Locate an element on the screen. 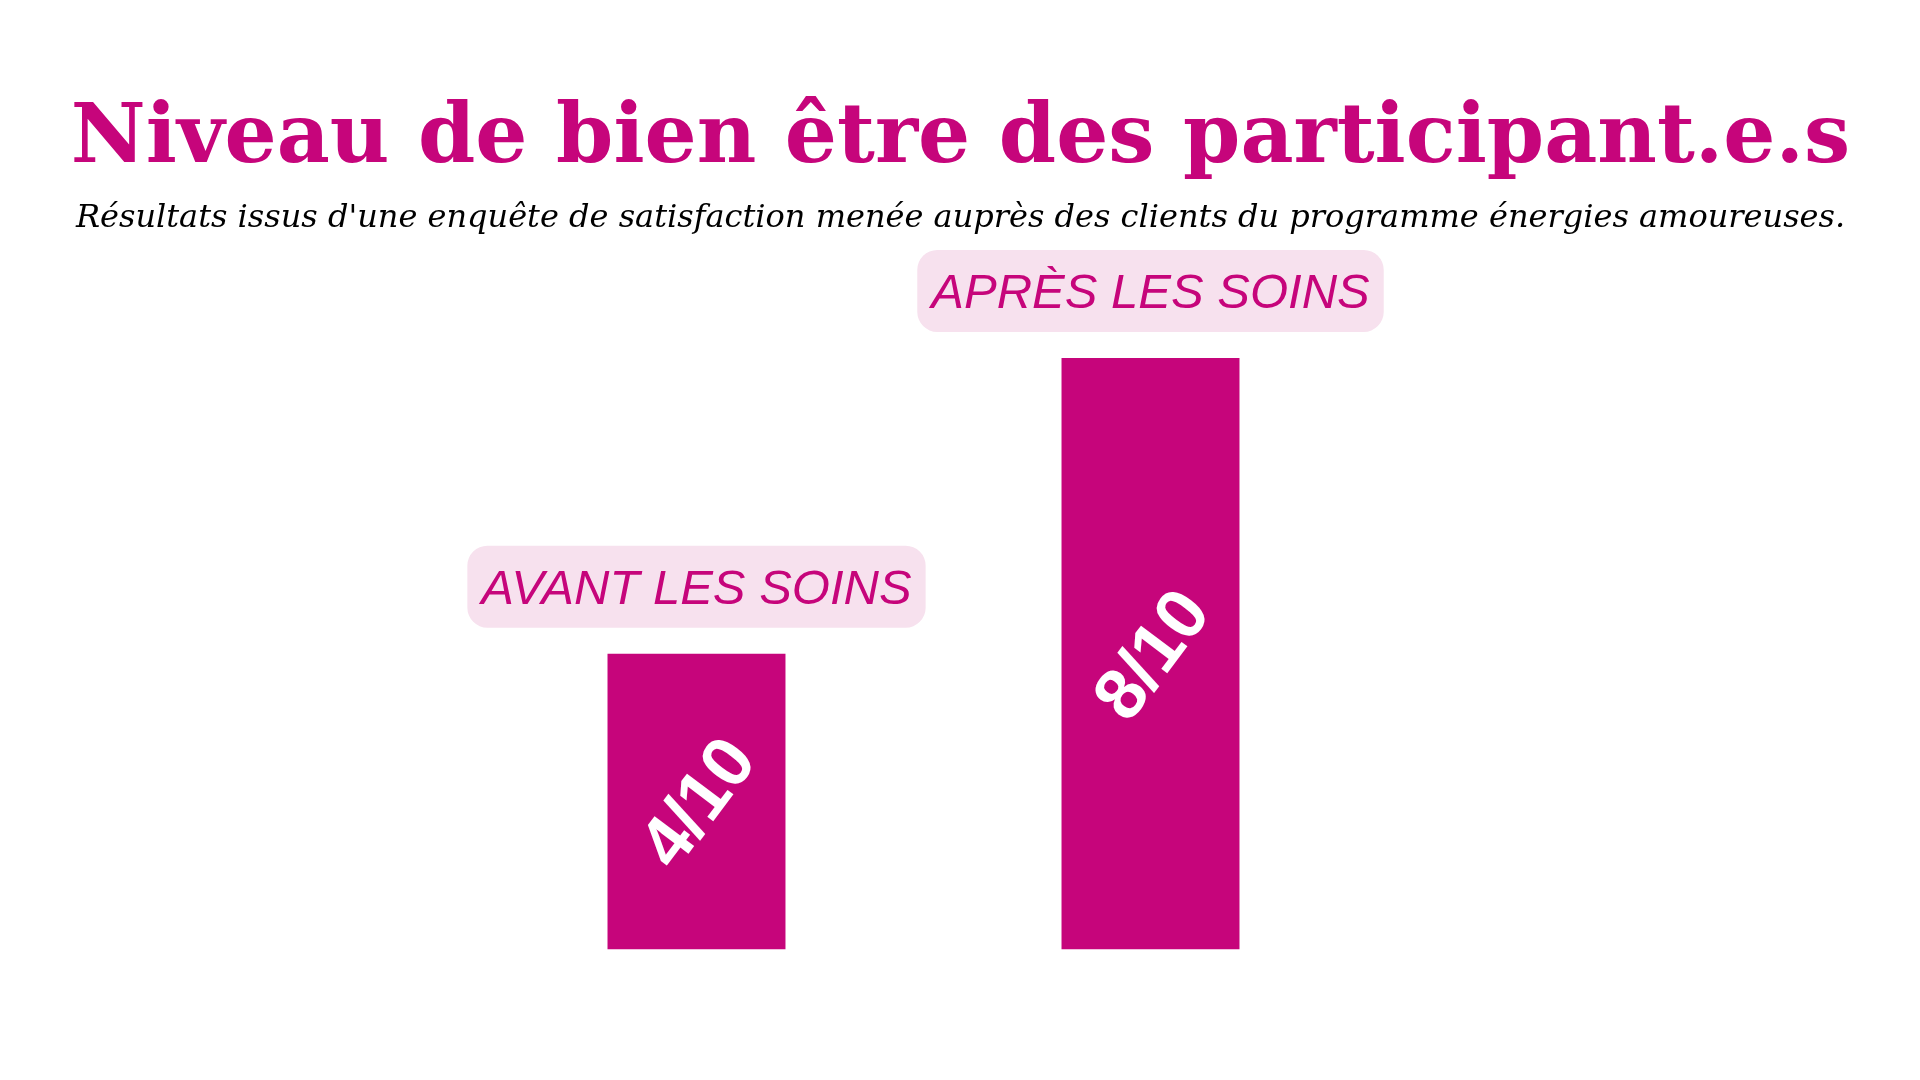 Image resolution: width=1920 pixels, height=1080 pixels. x-tick-label: AVANT LES SOINS is located at coordinates (695, 586).